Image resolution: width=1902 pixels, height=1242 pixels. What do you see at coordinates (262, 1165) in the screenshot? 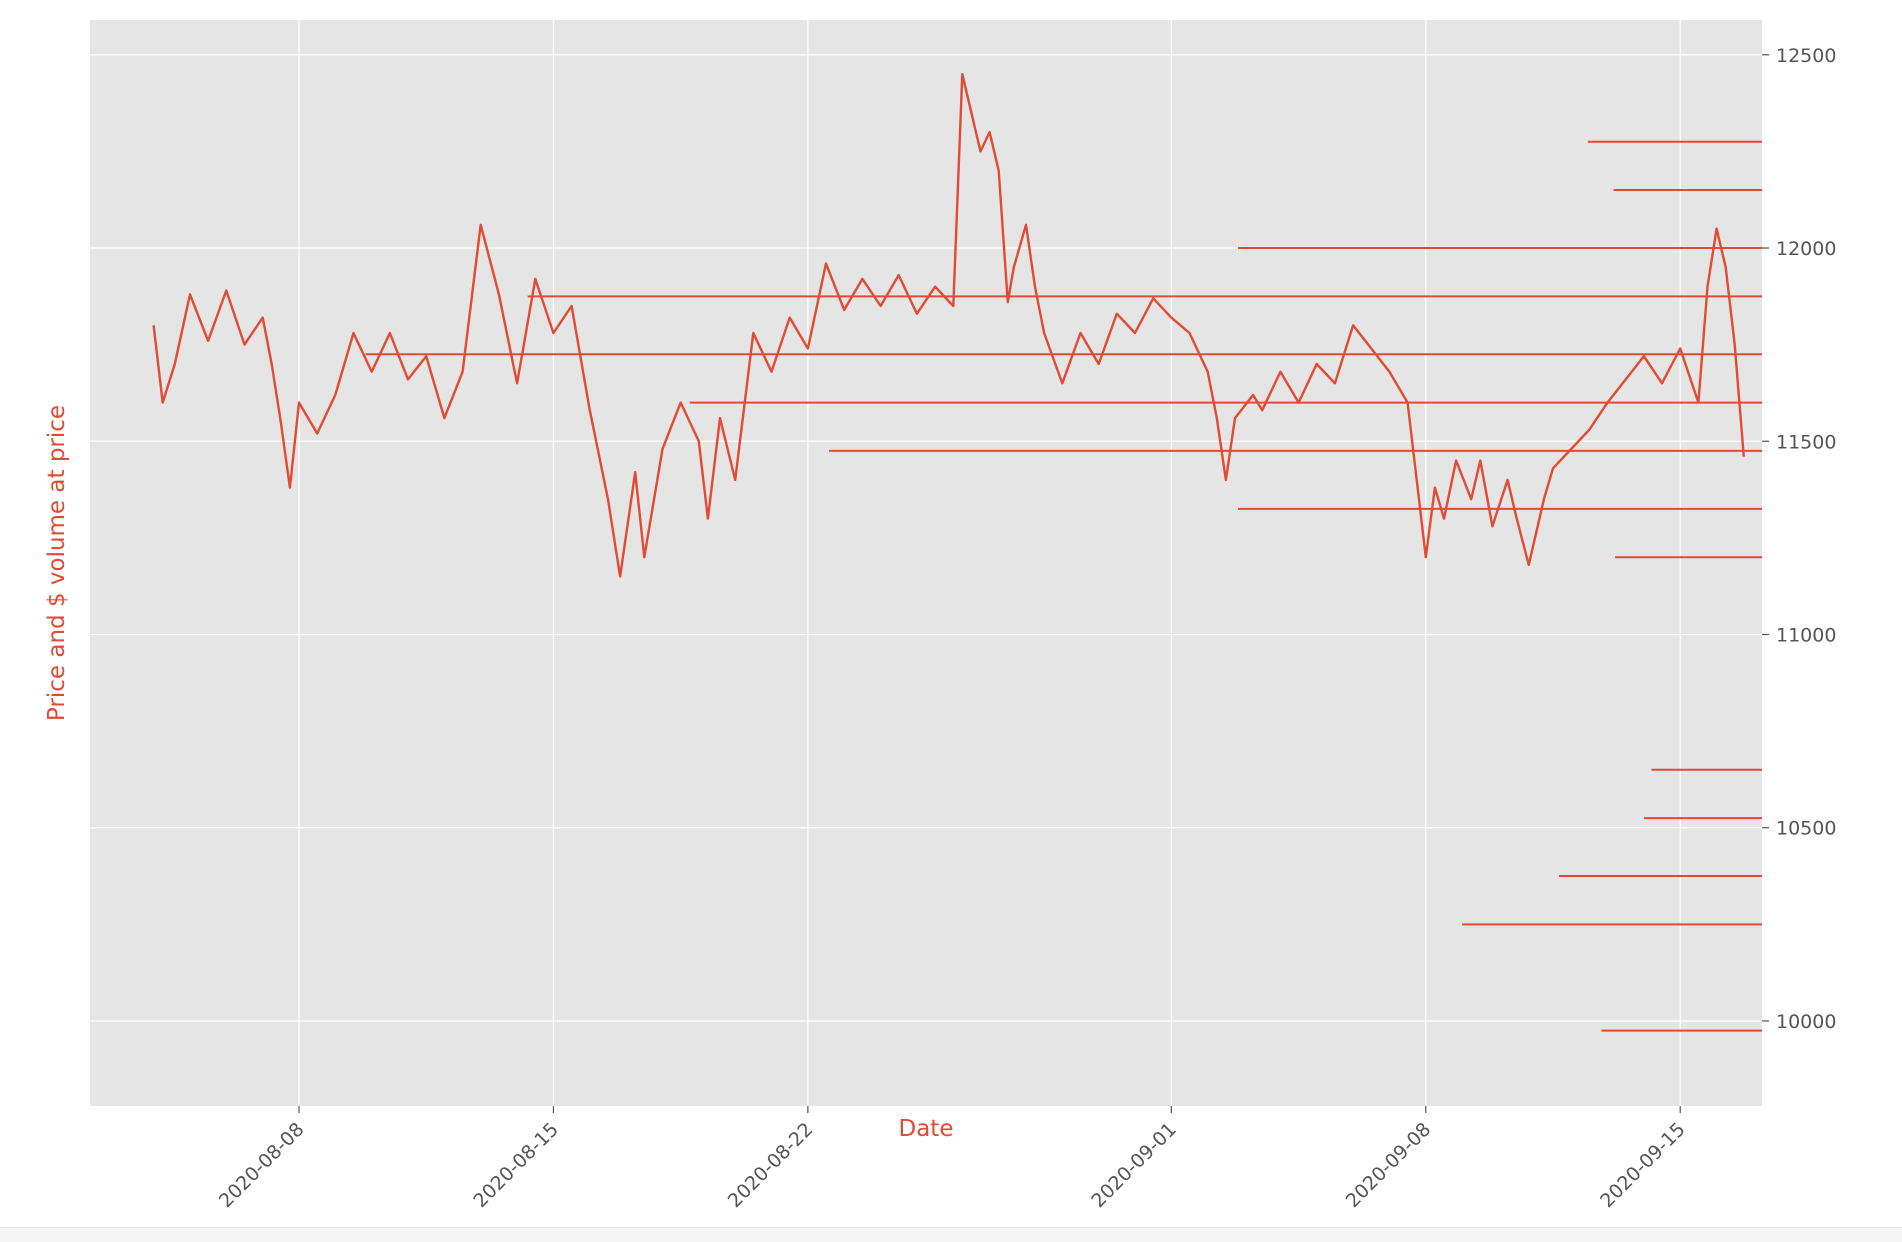
I see `x-tick-label: 2020-08-08` at bounding box center [262, 1165].